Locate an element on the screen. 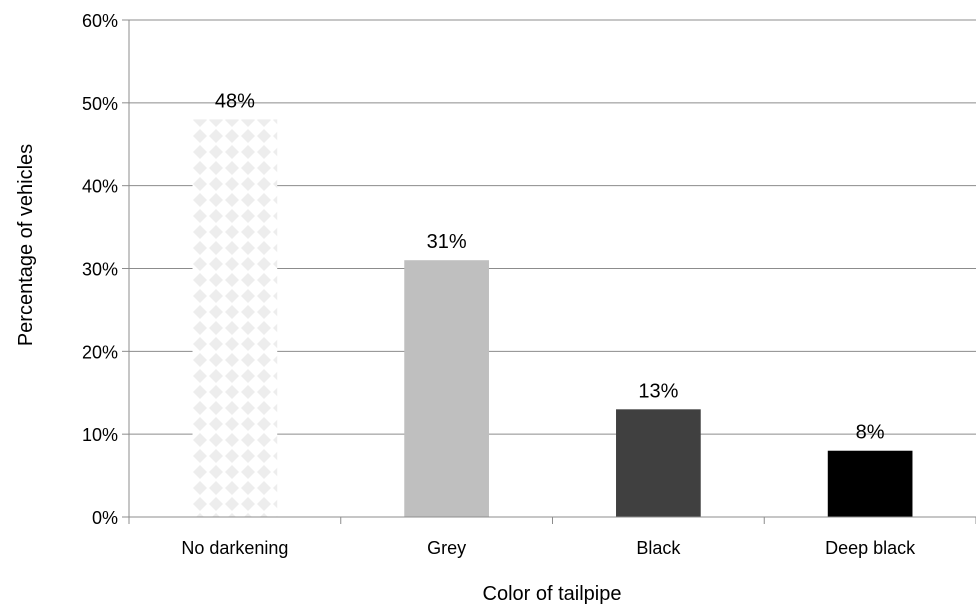 This screenshot has height=615, width=976. x-tick-label: Grey is located at coordinates (446, 548).